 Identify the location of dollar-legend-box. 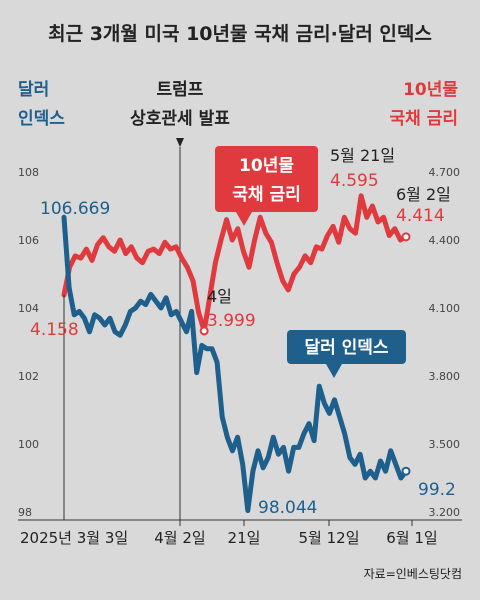
(346, 347).